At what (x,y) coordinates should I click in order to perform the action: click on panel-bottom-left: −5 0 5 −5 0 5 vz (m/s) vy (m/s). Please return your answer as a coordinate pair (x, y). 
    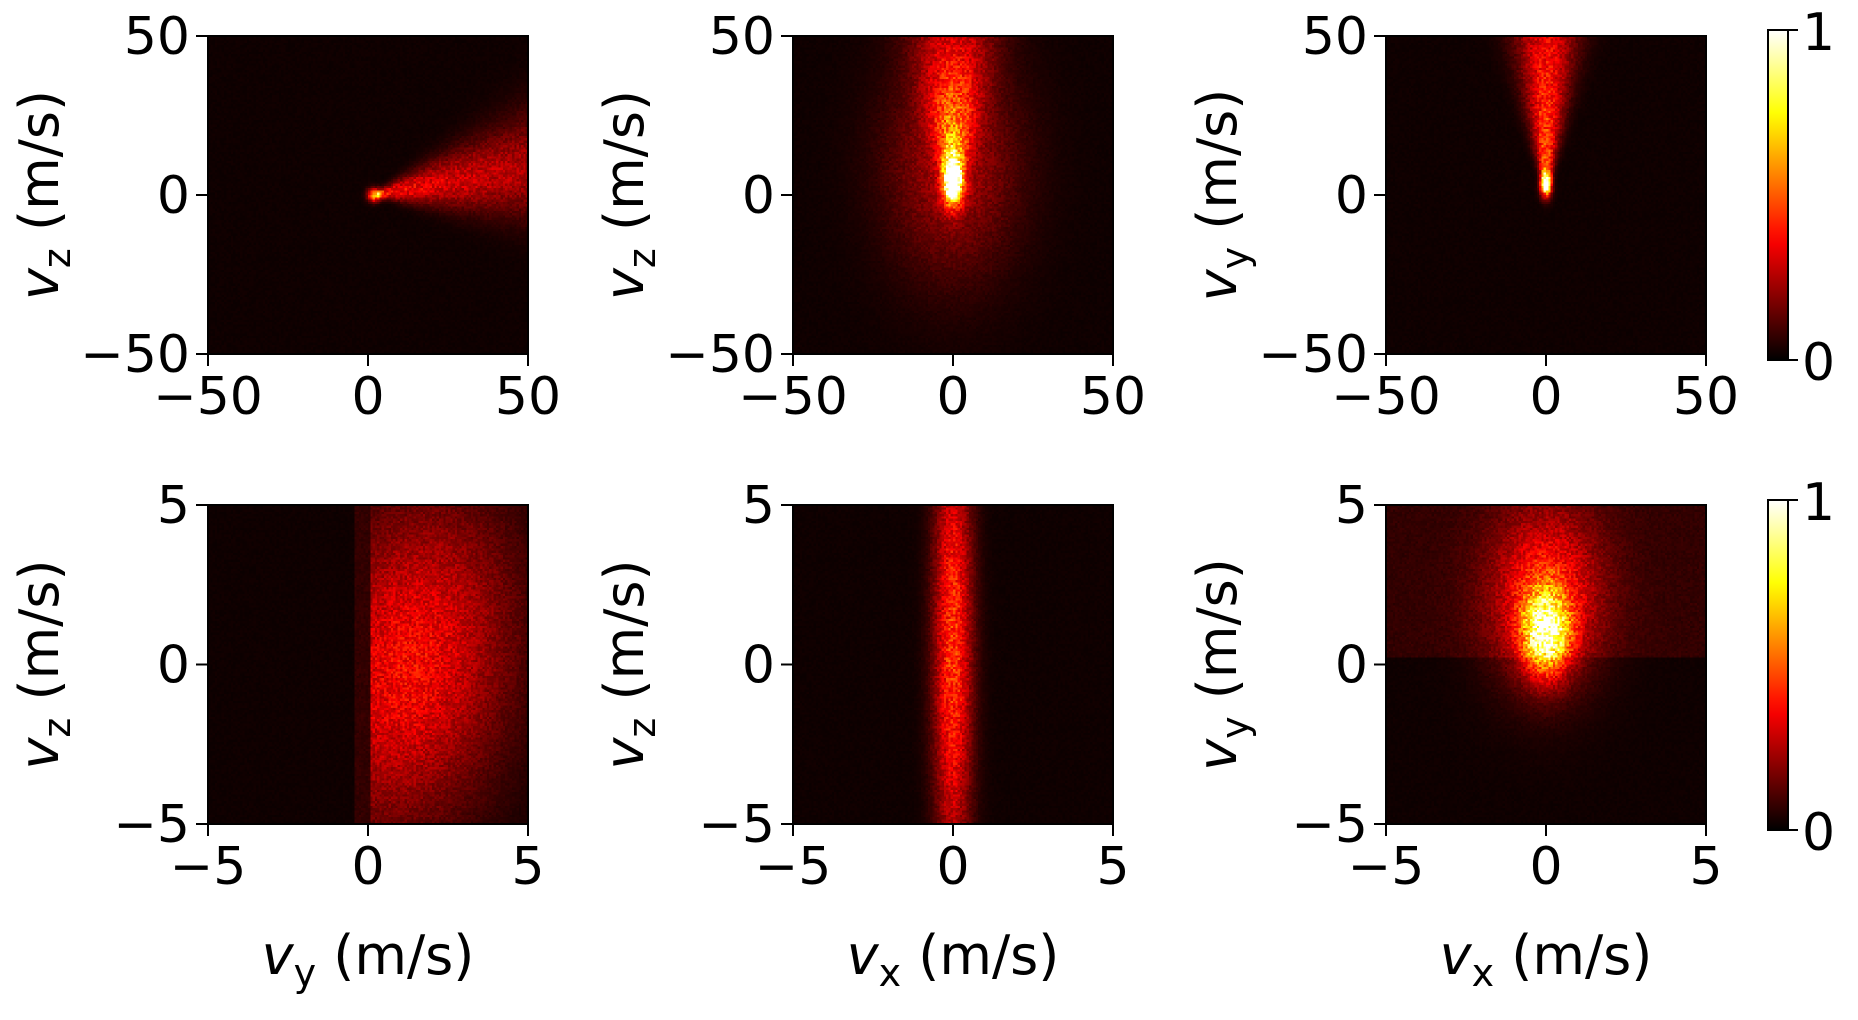
    Looking at the image, I should click on (276, 735).